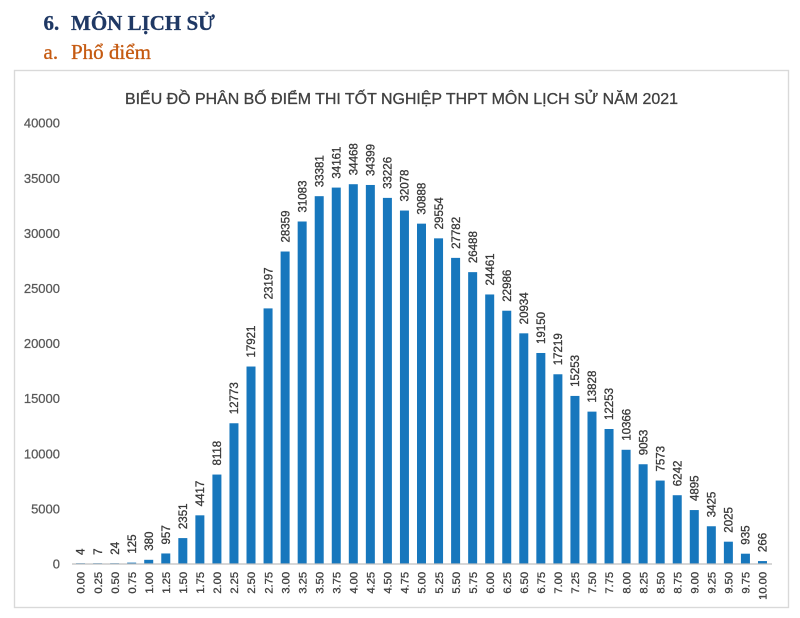  I want to click on svg-text: 1.50, so click(184, 583).